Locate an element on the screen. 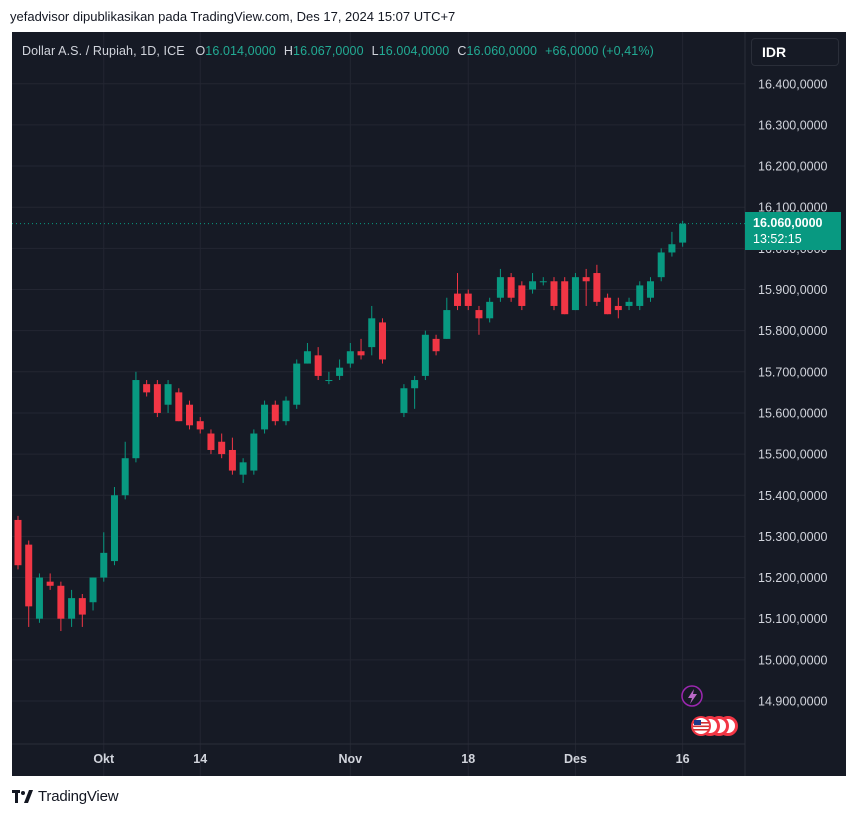 The height and width of the screenshot is (818, 857). tradingview-brand: TradingView is located at coordinates (78, 796).